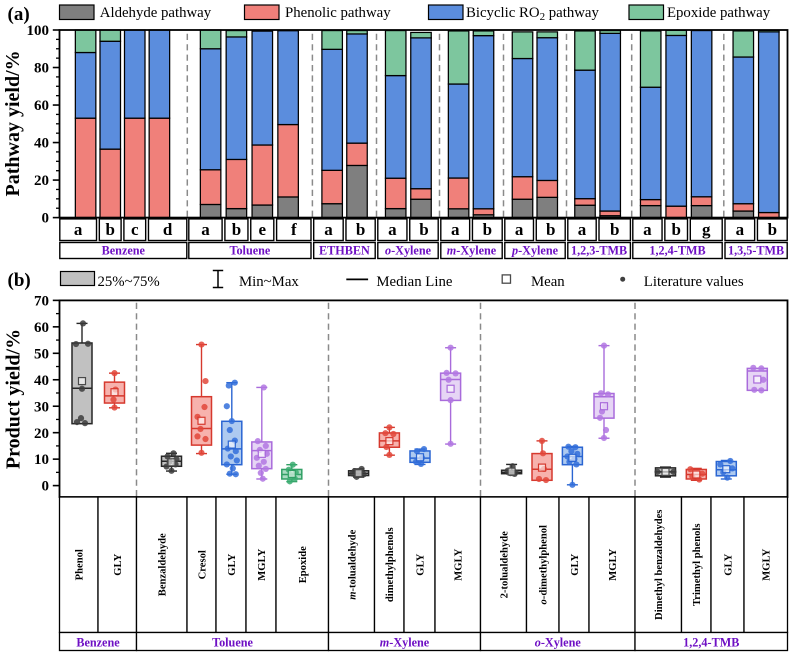  Describe the element at coordinates (659, 565) in the screenshot. I see `svg-text: Dimethyl benzaldehydes` at that location.